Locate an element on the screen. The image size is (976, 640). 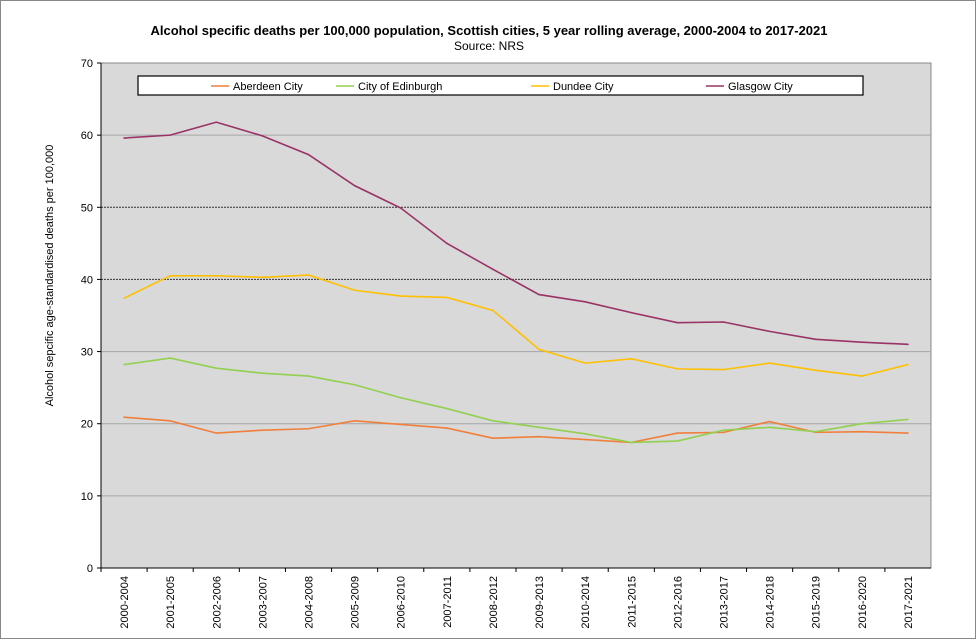
x-tick-label: 2011-2015 is located at coordinates (632, 602).